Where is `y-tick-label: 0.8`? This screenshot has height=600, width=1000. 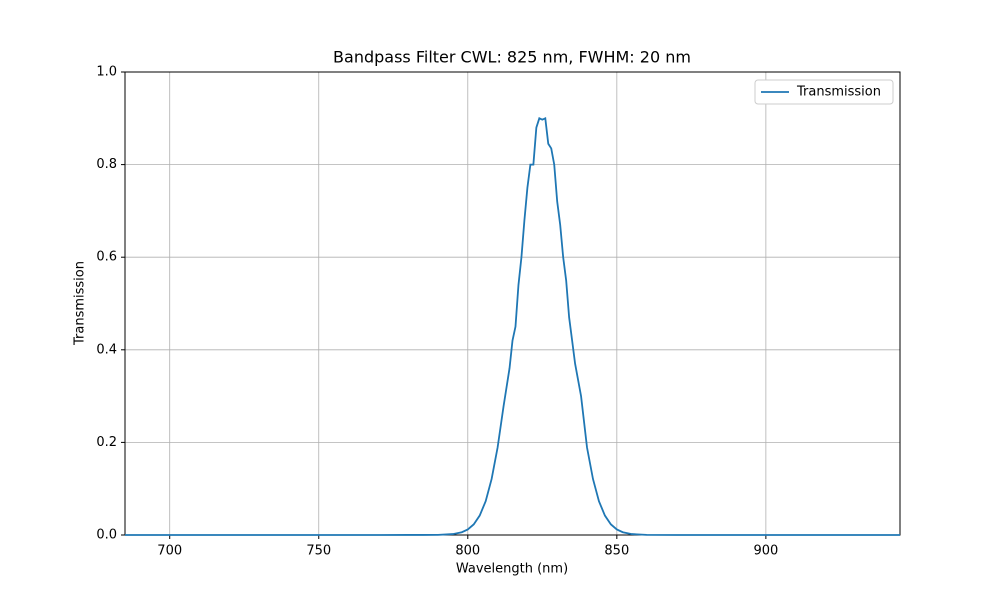
y-tick-label: 0.8 is located at coordinates (106, 164).